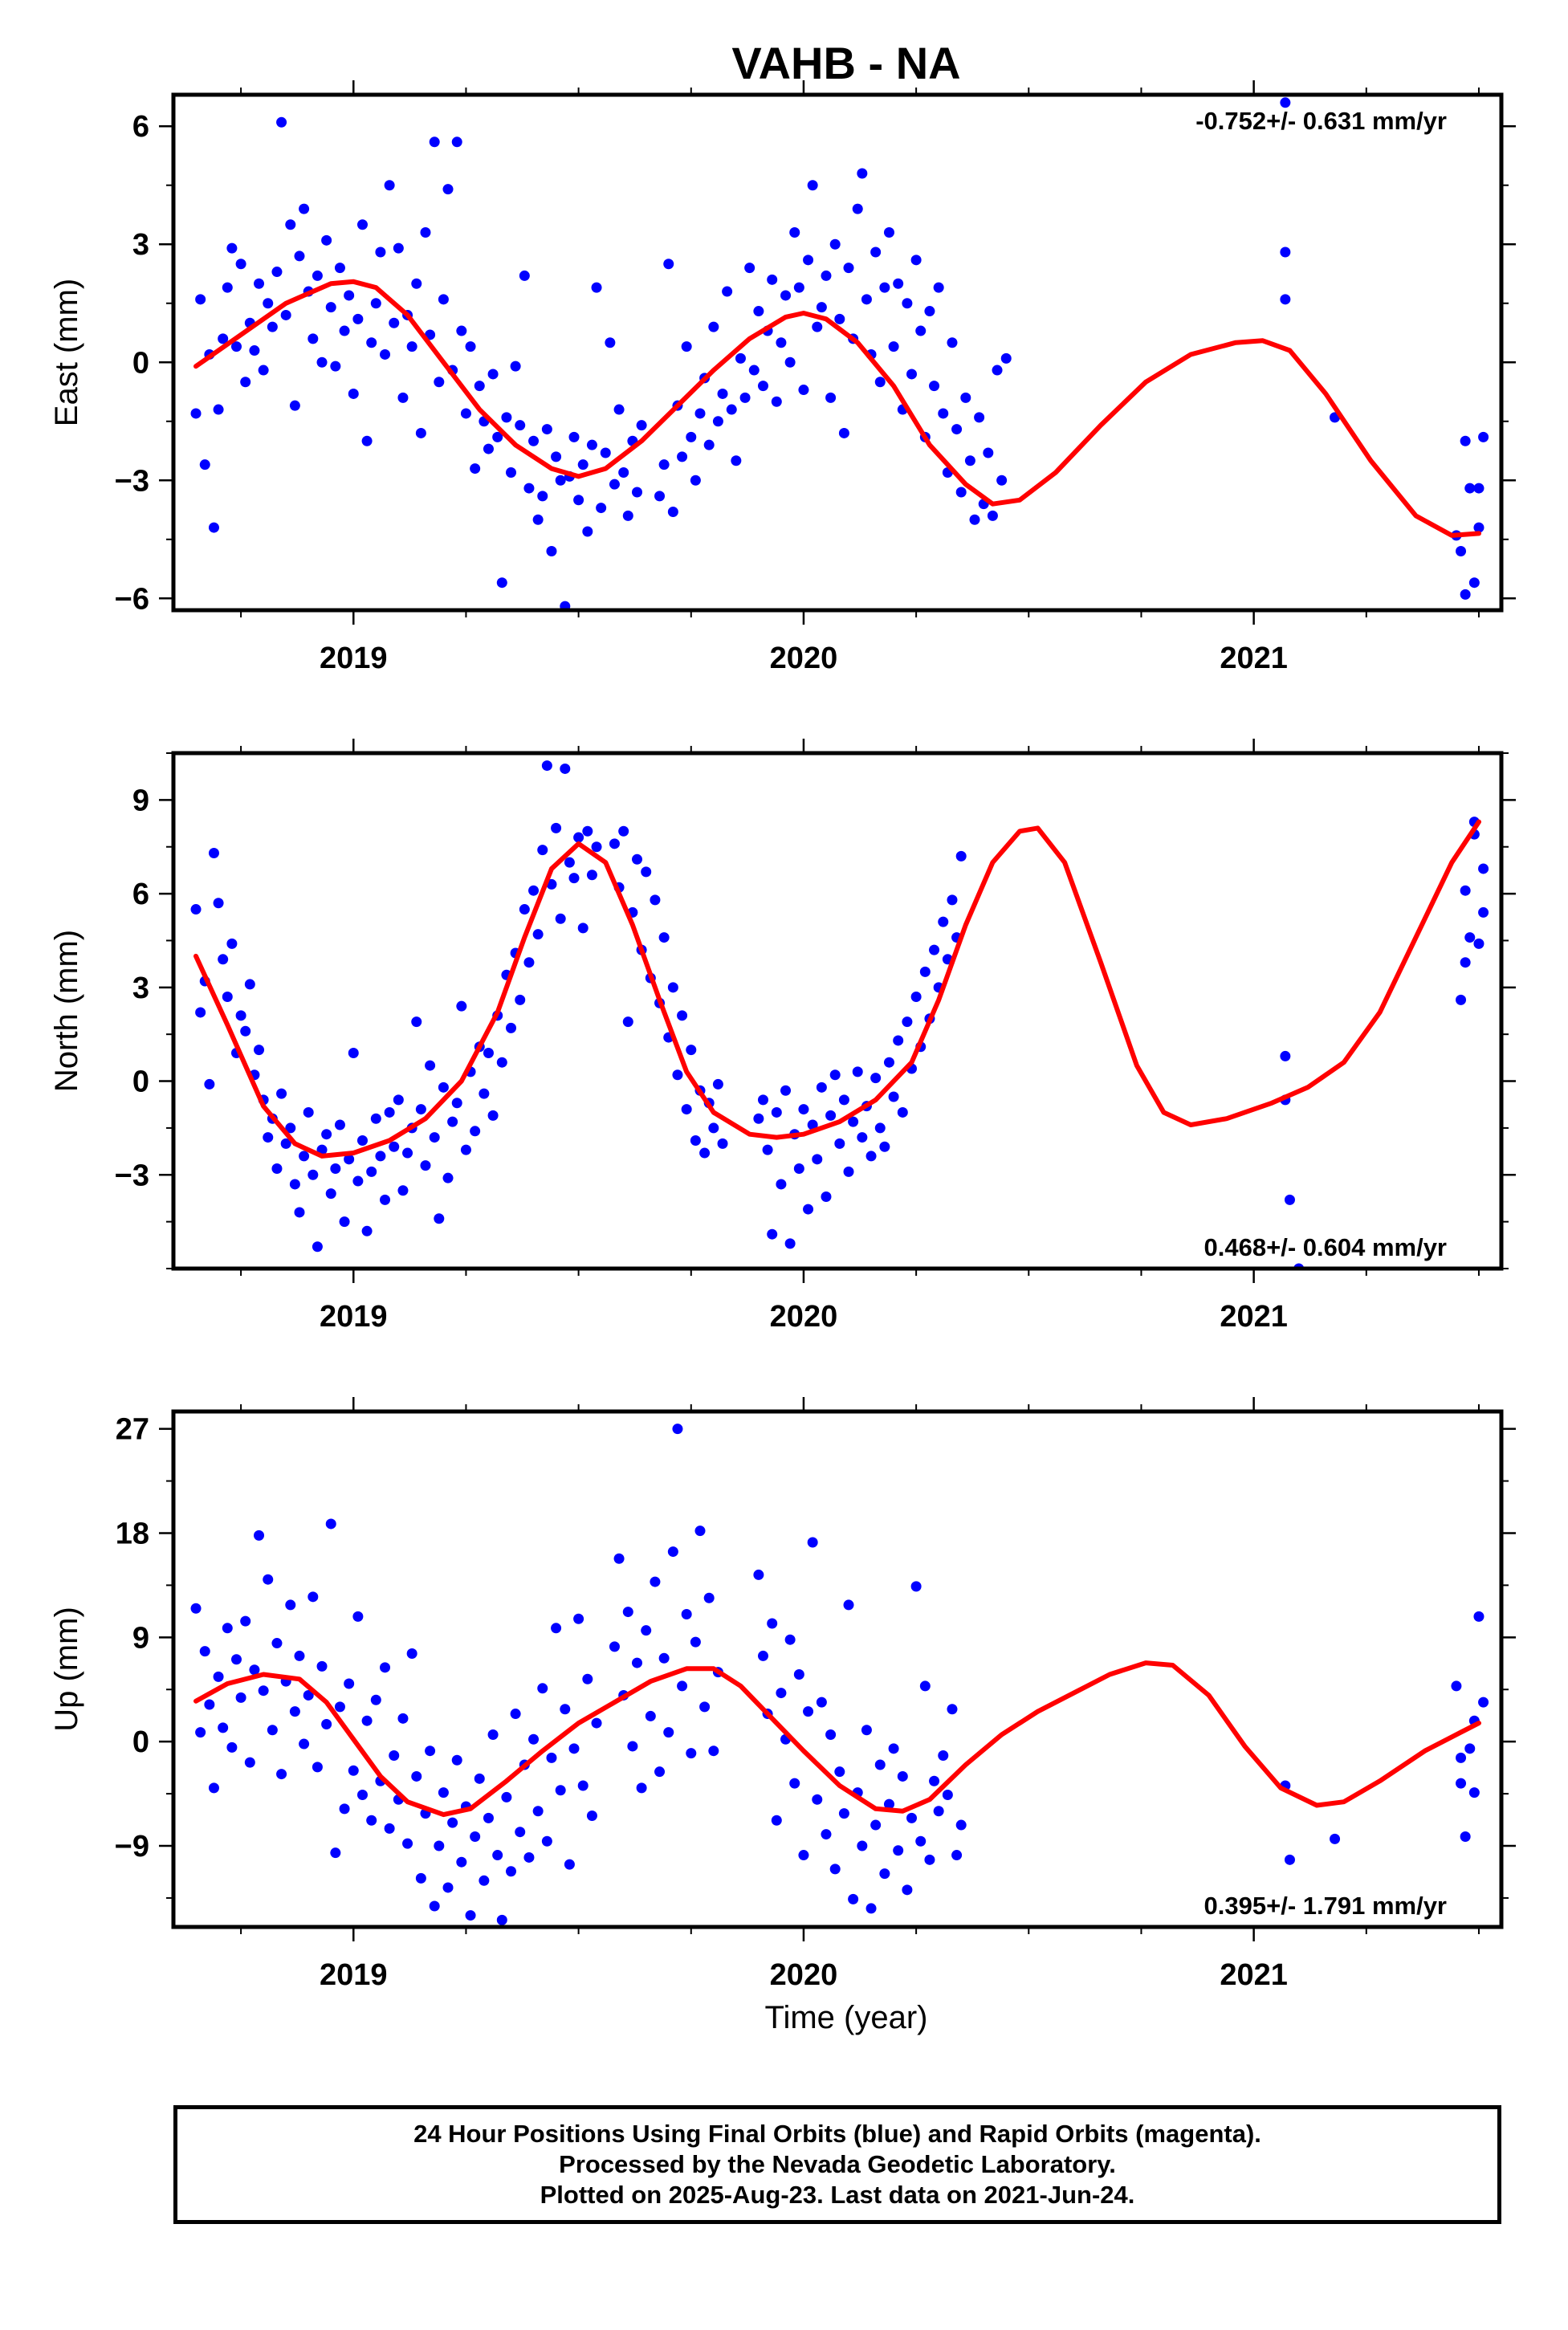 This screenshot has height=2330, width=1568. What do you see at coordinates (354, 1975) in the screenshot?
I see `up-x-tick-label: 2019` at bounding box center [354, 1975].